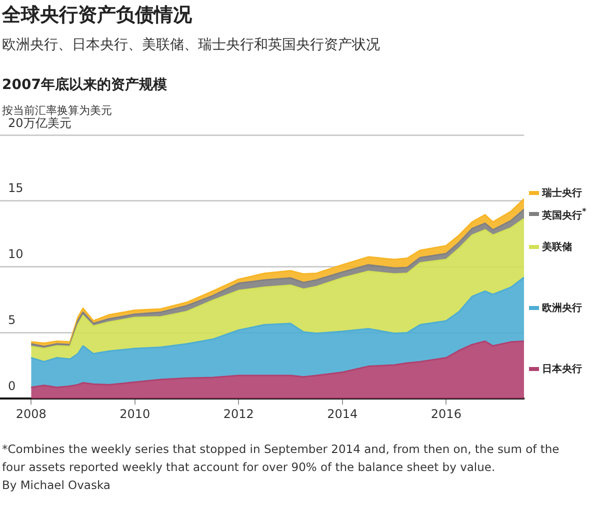 The width and height of the screenshot is (600, 522). I want to click on y-tick-label: 0, so click(12, 385).